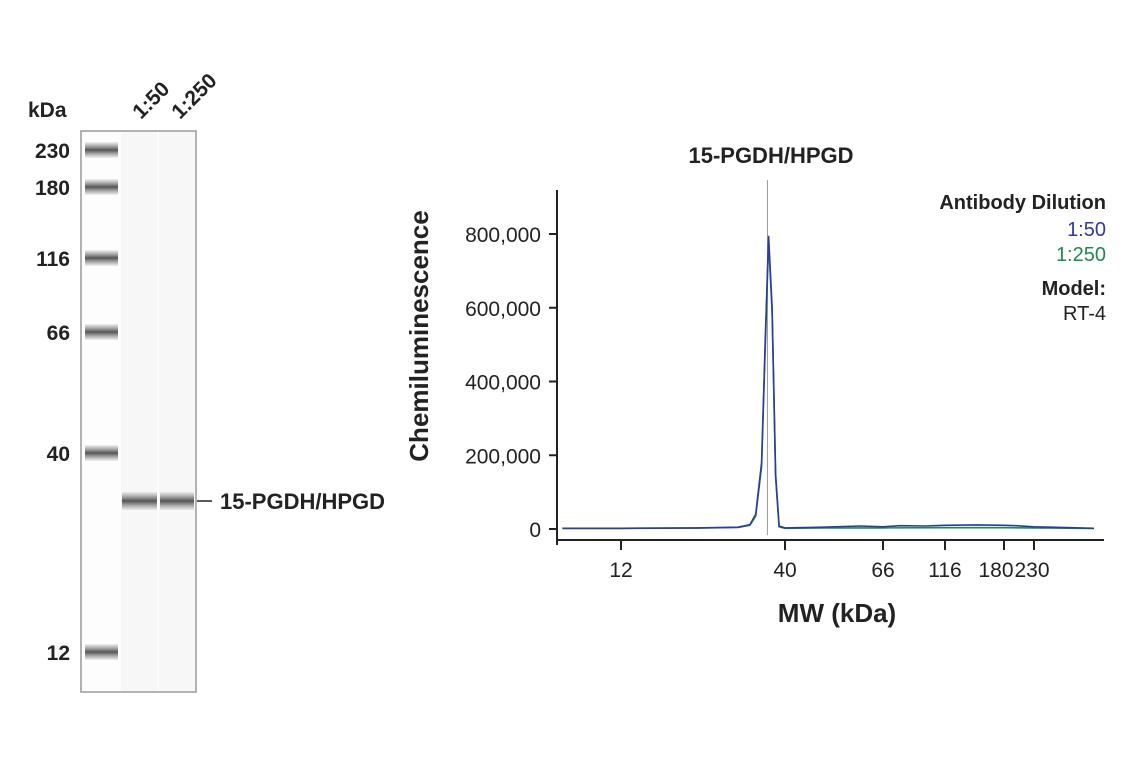 The image size is (1141, 773). Describe the element at coordinates (1086, 230) in the screenshot. I see `legend-entry-1-50: 1:50` at that location.